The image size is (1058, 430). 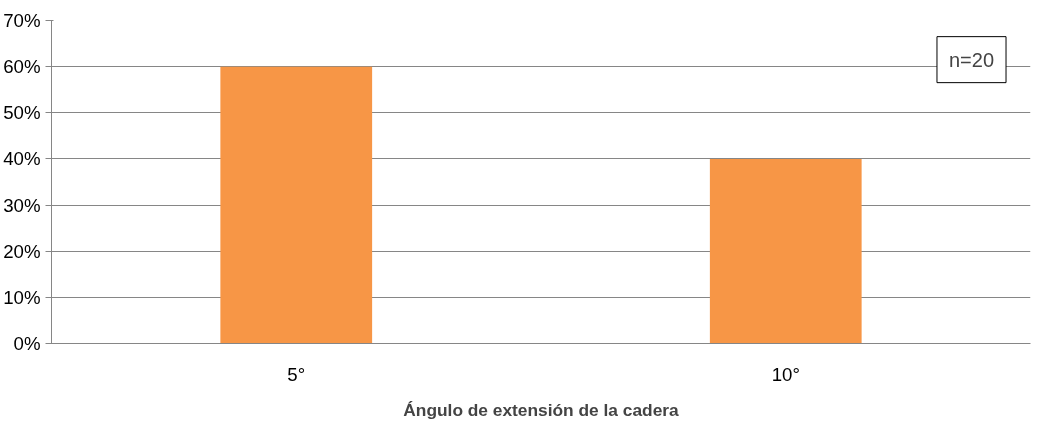 I want to click on y-tick-label: 60%, so click(x=22, y=67).